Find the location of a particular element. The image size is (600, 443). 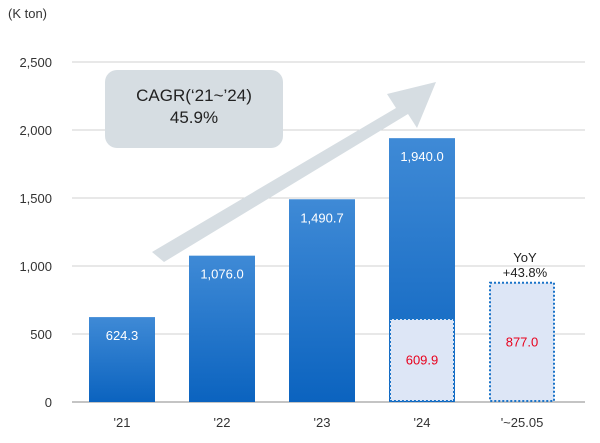

yoy-value: +43.8% is located at coordinates (525, 272).